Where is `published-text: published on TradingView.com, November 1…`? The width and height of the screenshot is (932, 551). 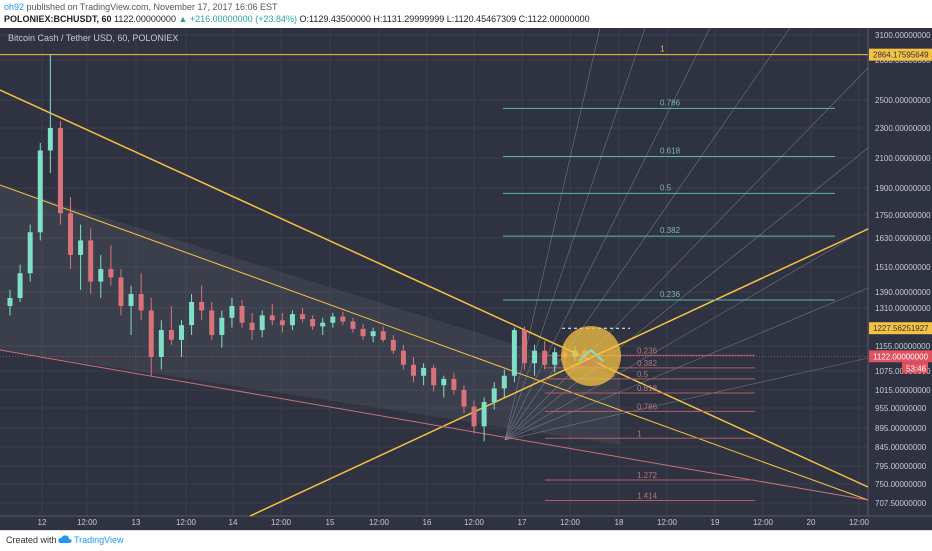 published-text: published on TradingView.com, November 1… is located at coordinates (152, 7).